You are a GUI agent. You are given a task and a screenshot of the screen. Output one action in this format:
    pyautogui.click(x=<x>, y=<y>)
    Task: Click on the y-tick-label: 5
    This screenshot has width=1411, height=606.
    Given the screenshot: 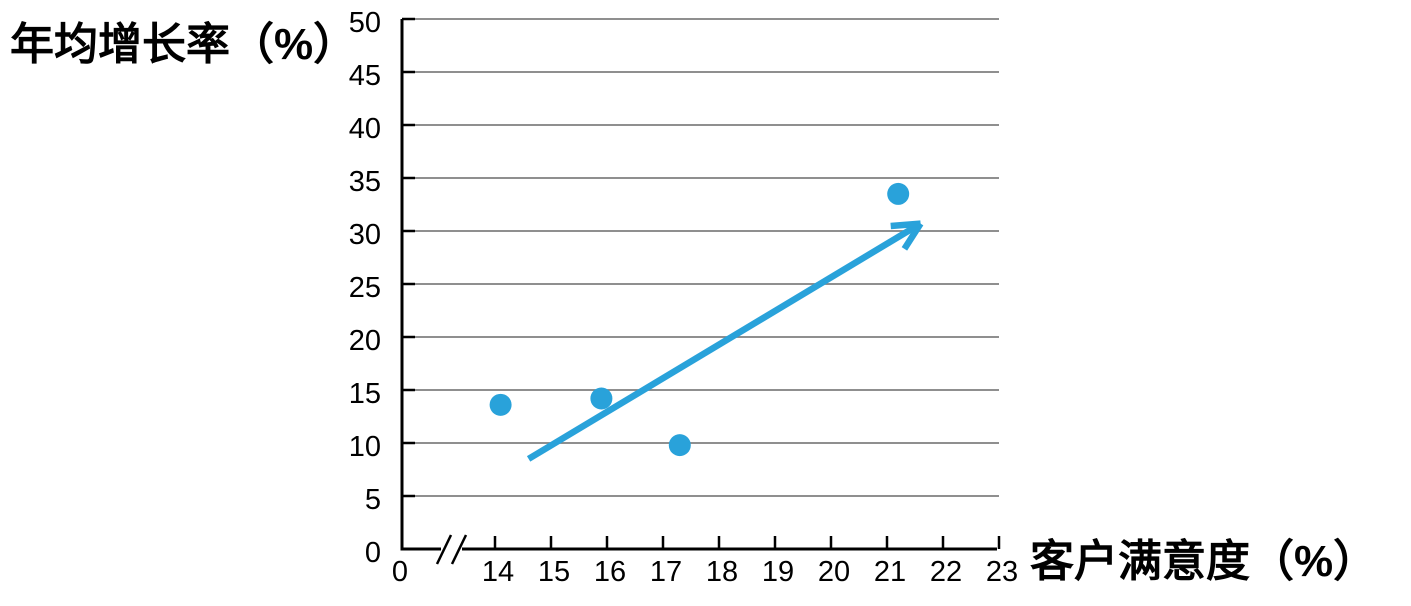 What is the action you would take?
    pyautogui.click(x=373, y=500)
    